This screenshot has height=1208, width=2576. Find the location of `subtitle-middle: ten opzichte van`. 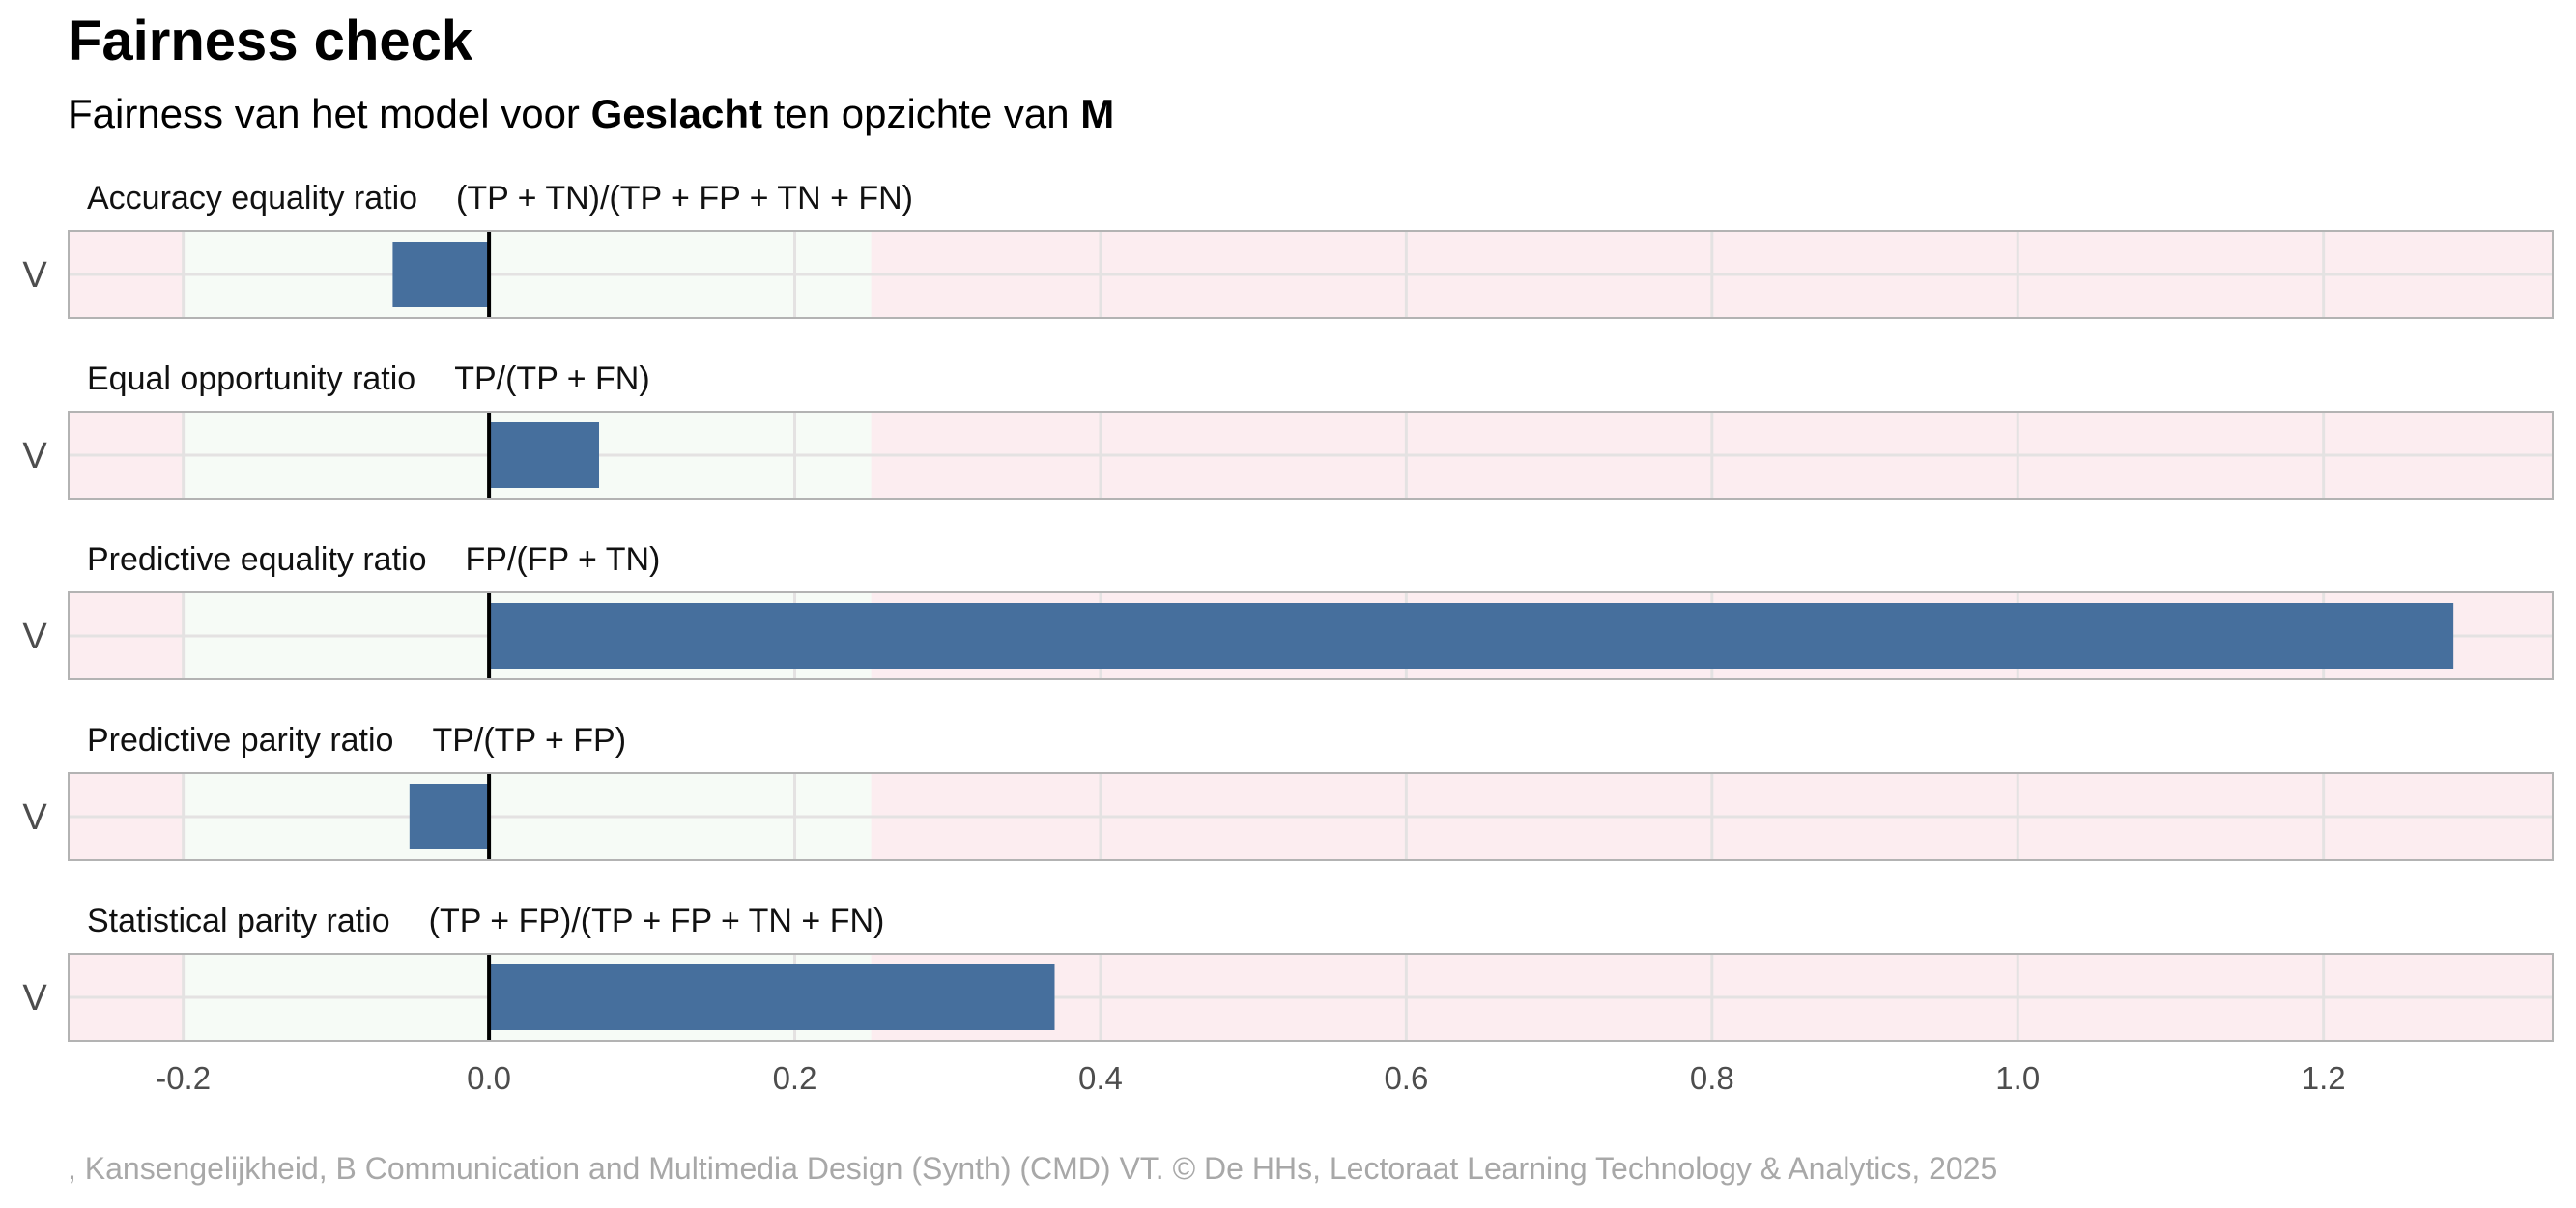

subtitle-middle: ten opzichte van is located at coordinates (921, 113).